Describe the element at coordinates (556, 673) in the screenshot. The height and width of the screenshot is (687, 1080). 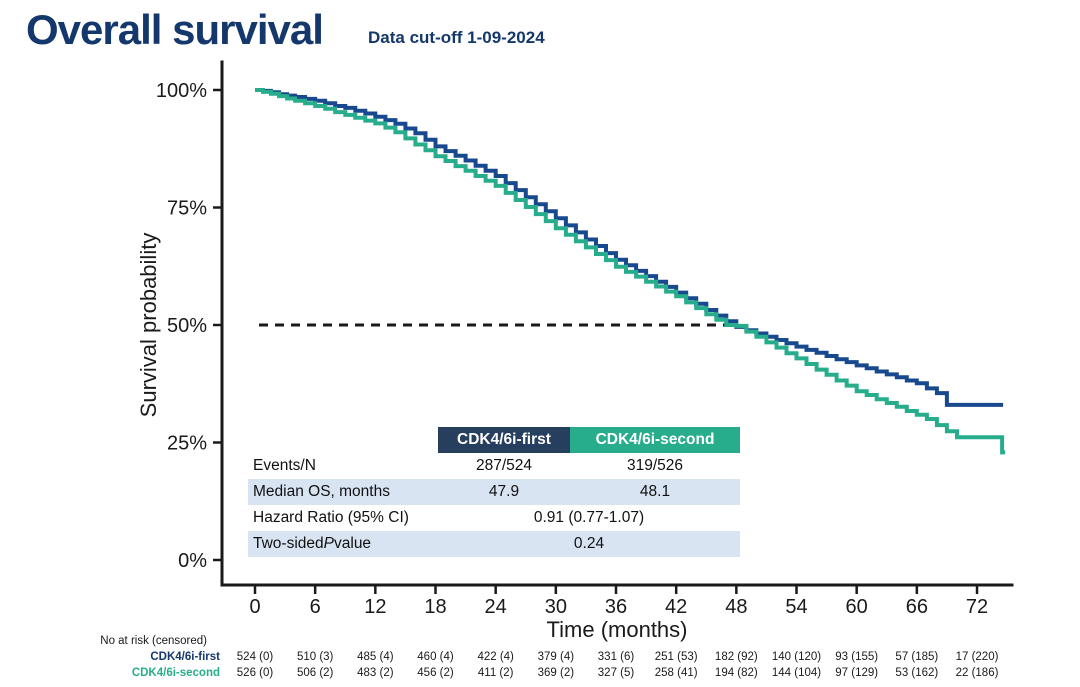
I see `risk-value: 369 (2)` at that location.